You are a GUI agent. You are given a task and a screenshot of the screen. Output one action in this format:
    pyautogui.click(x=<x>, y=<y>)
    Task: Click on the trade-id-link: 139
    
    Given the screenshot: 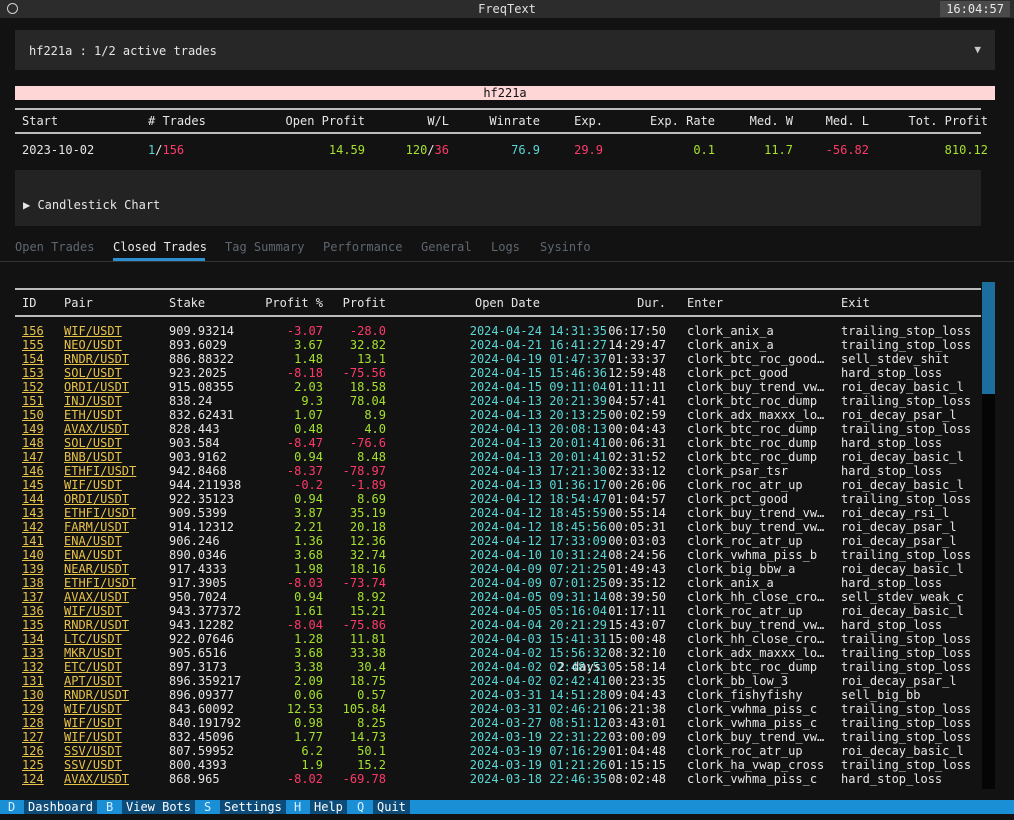 What is the action you would take?
    pyautogui.click(x=33, y=569)
    